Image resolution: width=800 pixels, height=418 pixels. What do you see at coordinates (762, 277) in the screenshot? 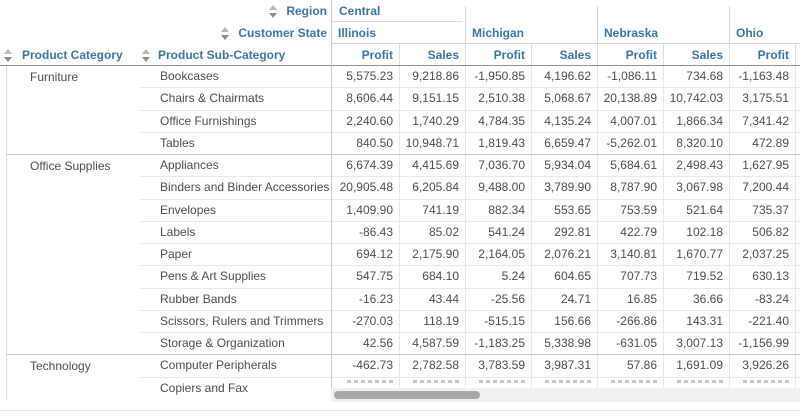
I see `data-cell: 630.13` at bounding box center [762, 277].